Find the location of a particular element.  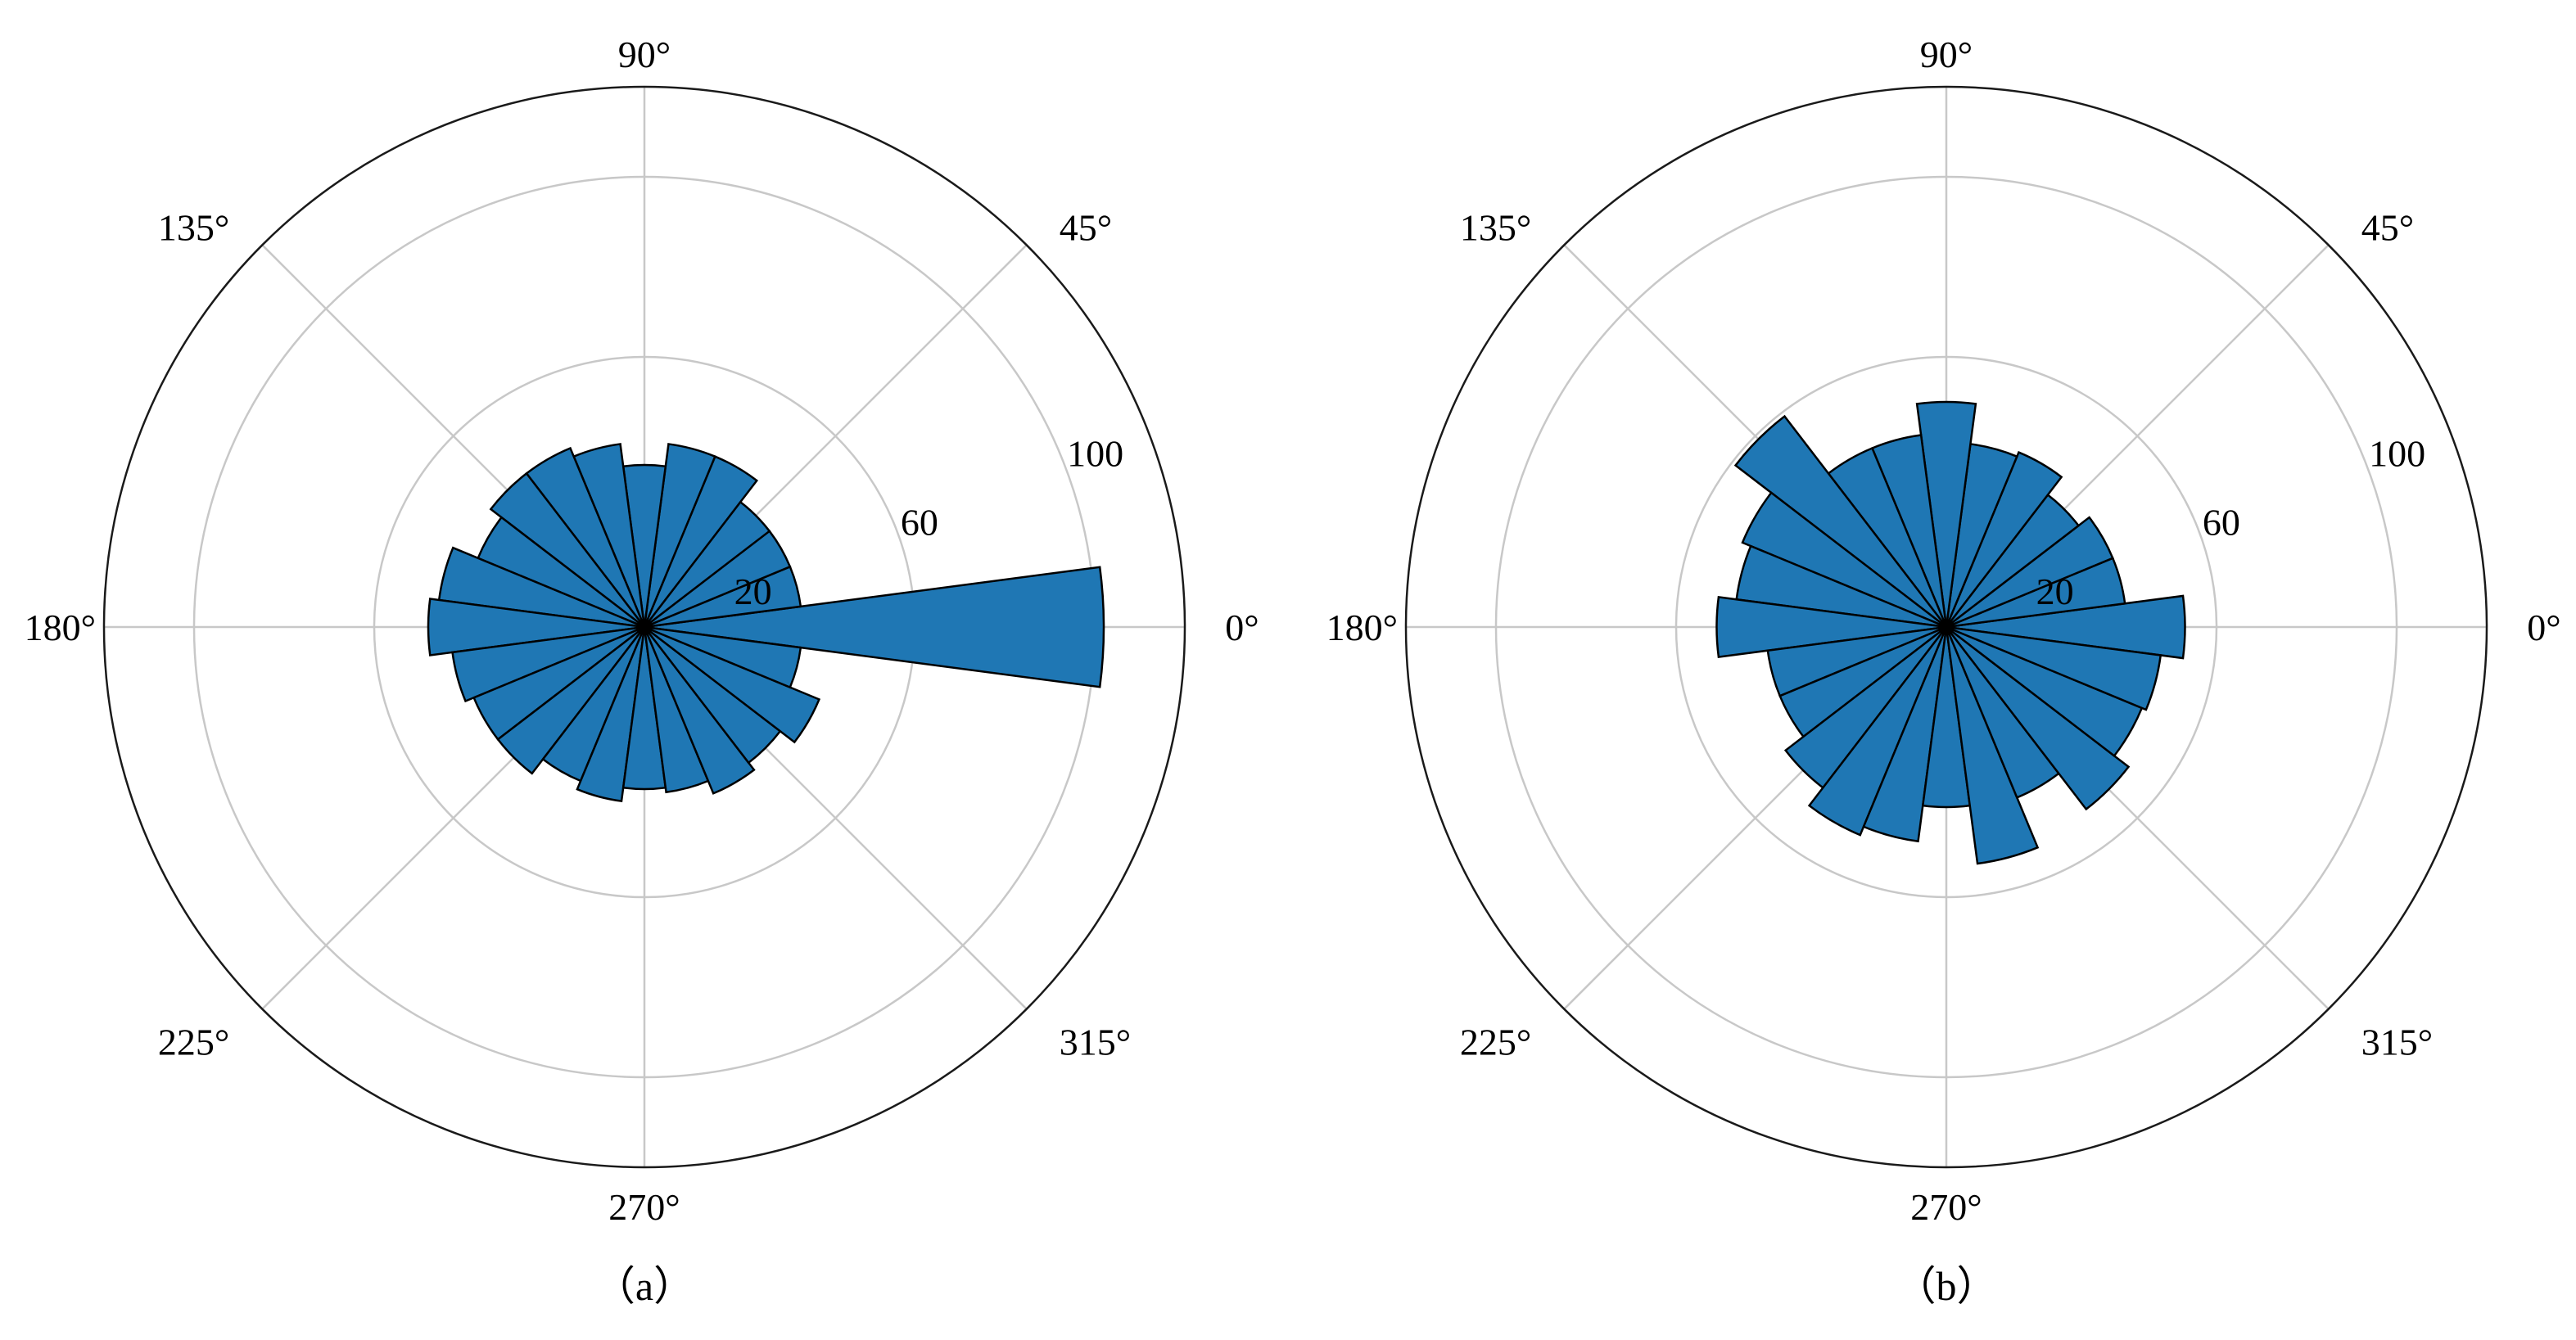

angle-tick-label-b-3: 135° is located at coordinates (1495, 227).